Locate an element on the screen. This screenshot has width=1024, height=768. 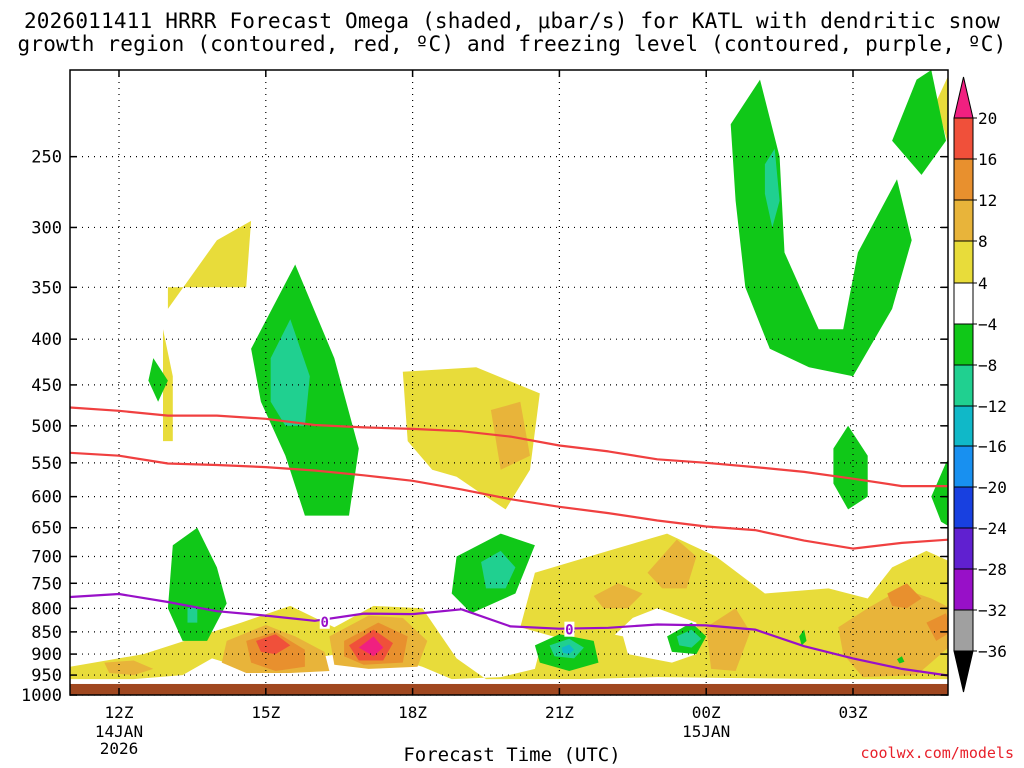
colorbar-bottom-arrow is located at coordinates (963, 671).